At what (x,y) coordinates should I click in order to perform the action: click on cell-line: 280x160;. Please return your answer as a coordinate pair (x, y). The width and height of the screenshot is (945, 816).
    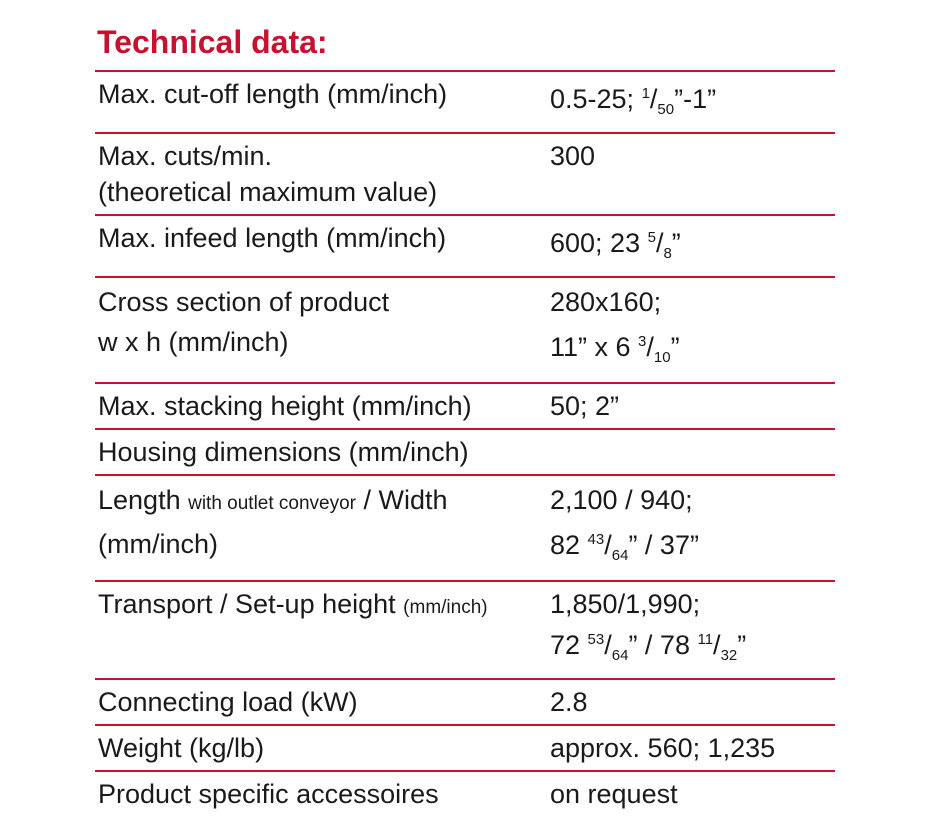
    Looking at the image, I should click on (692, 302).